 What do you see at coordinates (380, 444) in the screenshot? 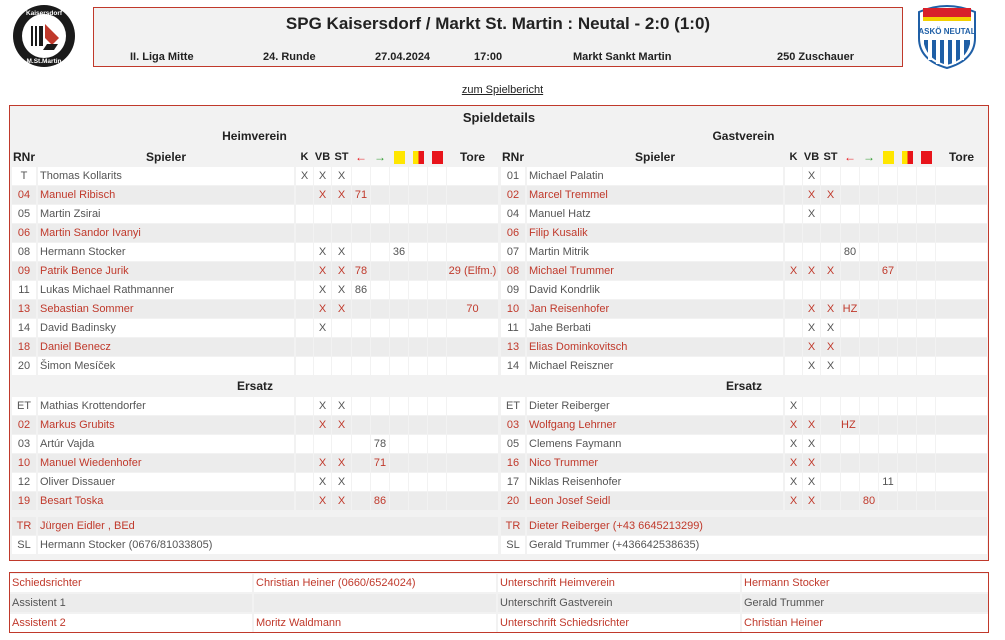
I see `player-sub-in: 78` at bounding box center [380, 444].